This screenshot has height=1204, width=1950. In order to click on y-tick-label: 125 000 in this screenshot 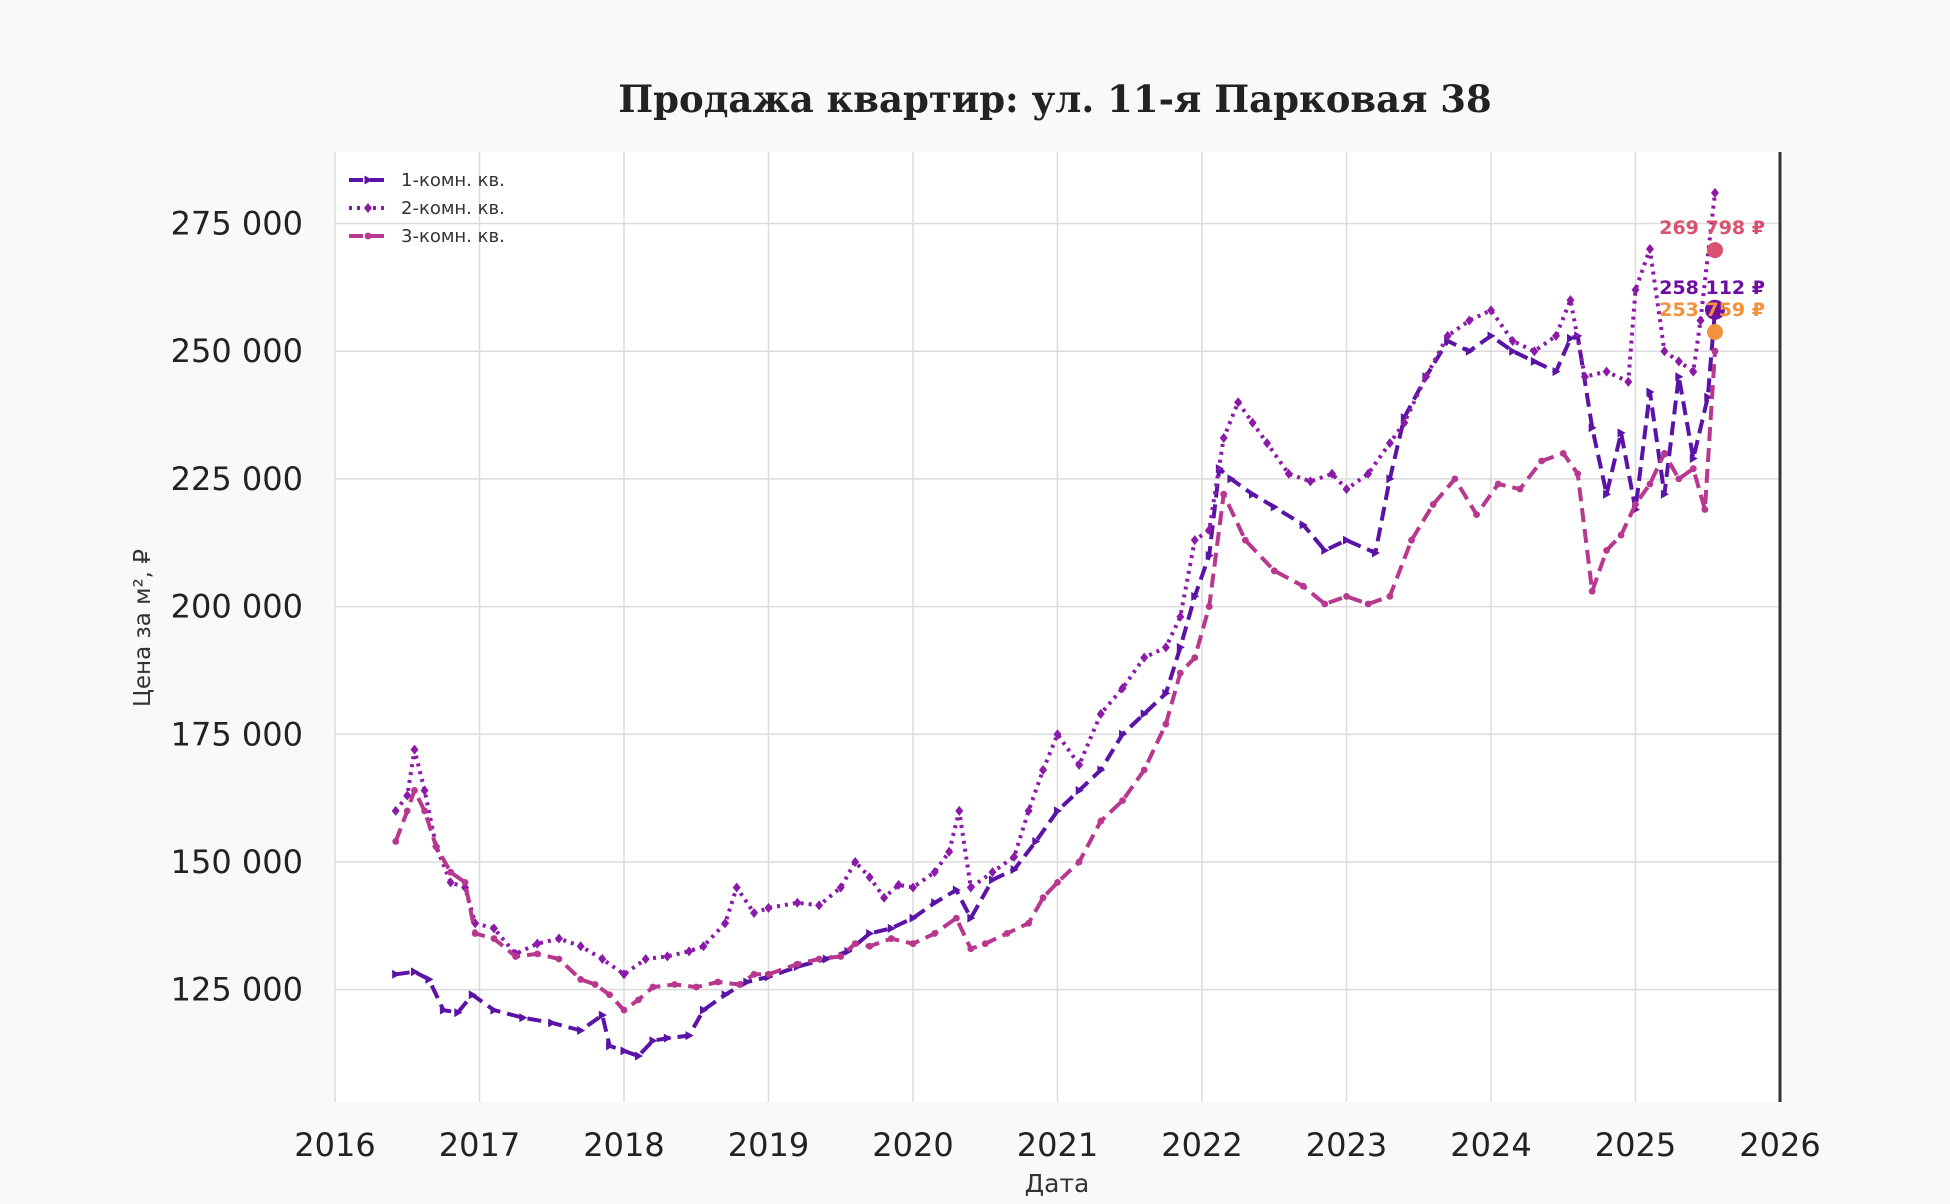, I will do `click(237, 990)`.